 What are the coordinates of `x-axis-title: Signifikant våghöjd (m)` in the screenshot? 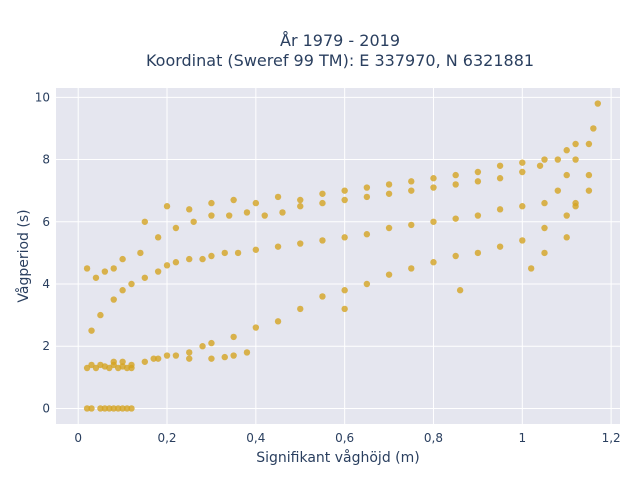 It's located at (337, 457).